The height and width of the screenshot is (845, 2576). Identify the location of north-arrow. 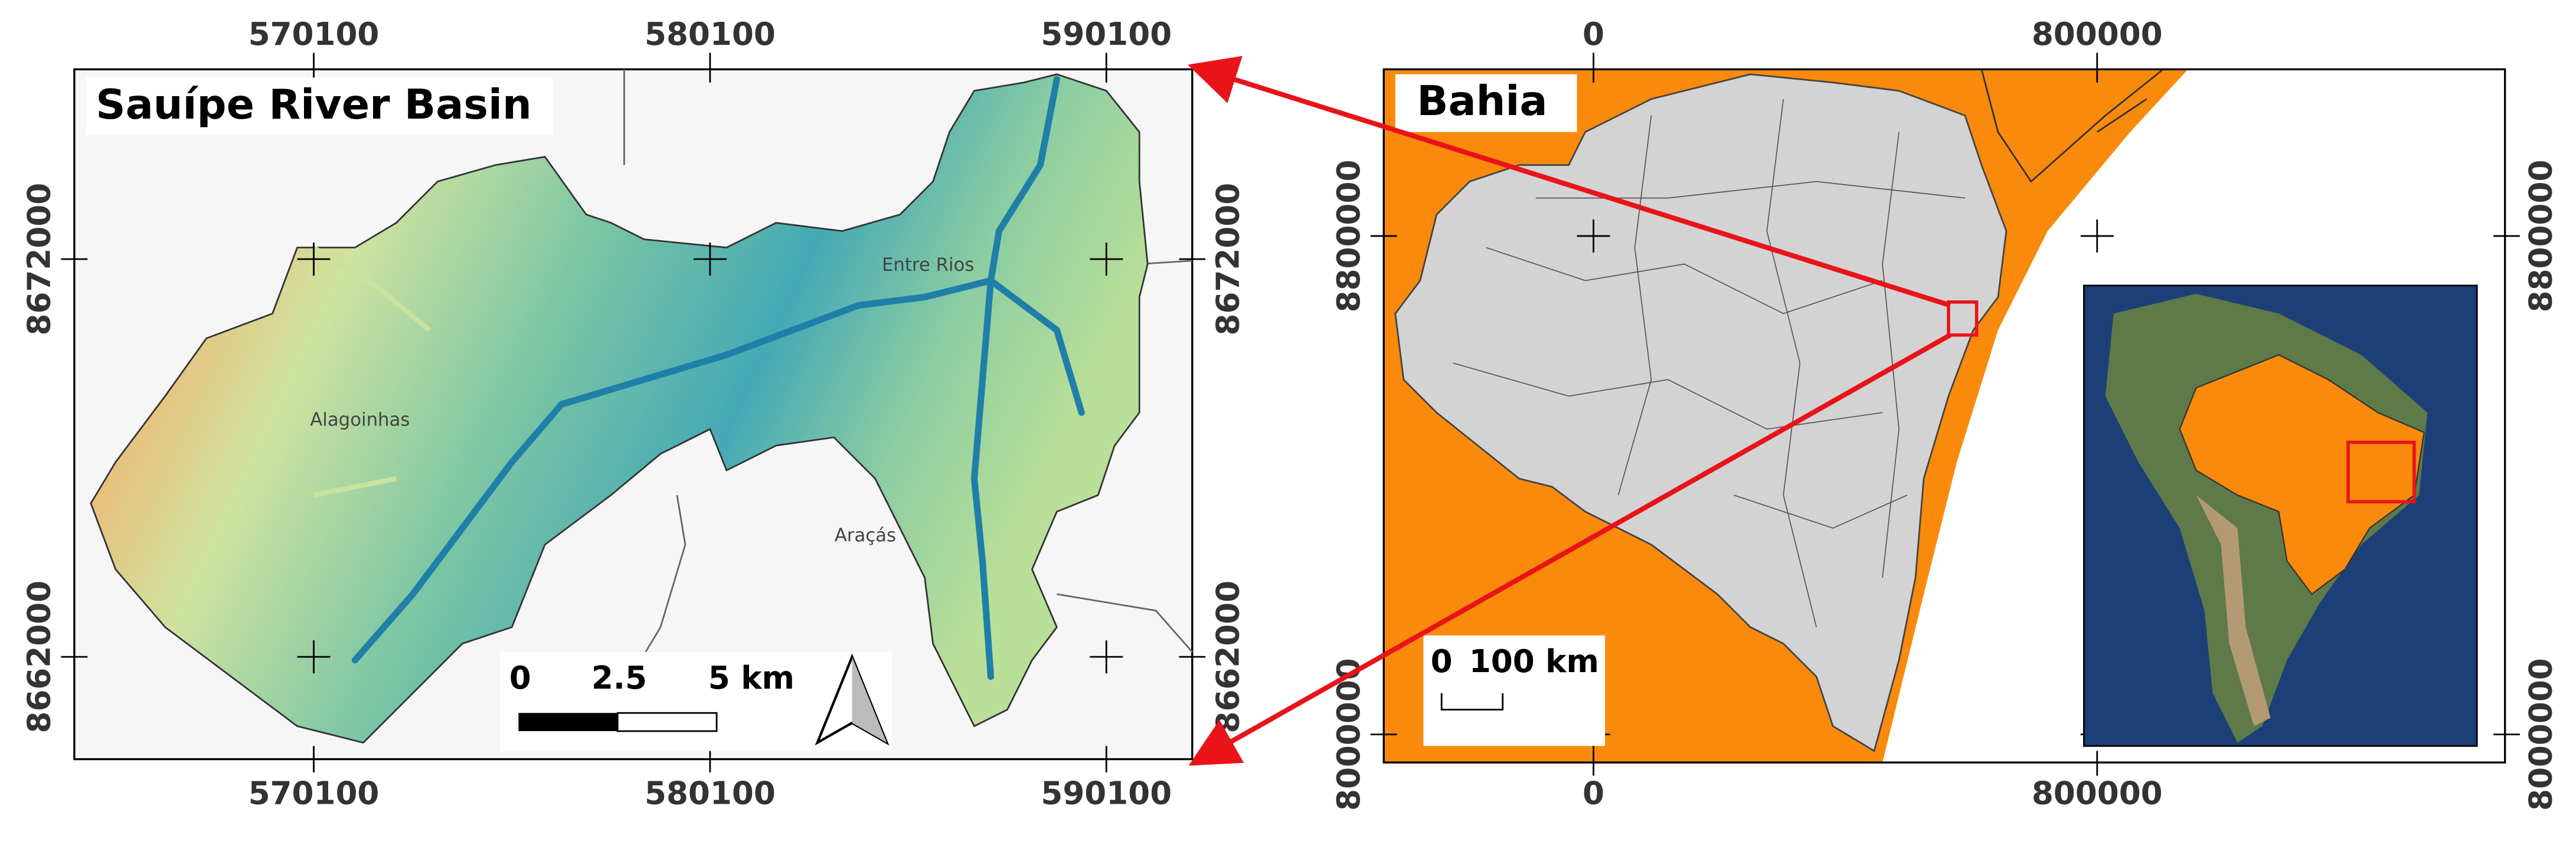
(869, 700).